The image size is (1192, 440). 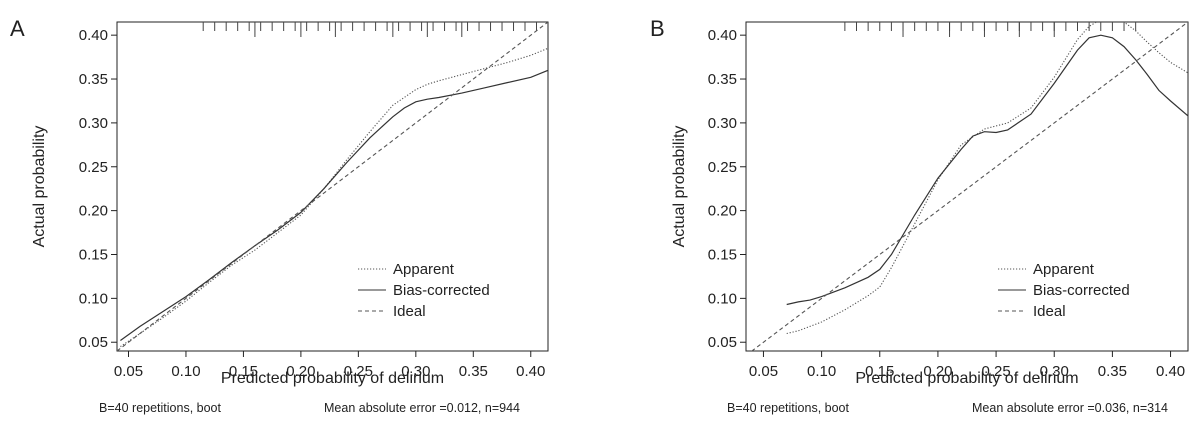 I want to click on footnote-right: Mean absolute error =0.012, n=944, so click(x=422, y=408).